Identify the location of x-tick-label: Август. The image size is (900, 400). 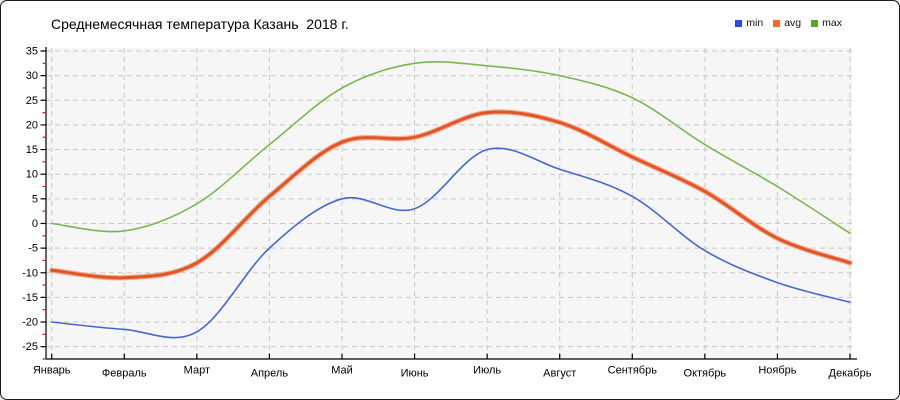
(559, 374).